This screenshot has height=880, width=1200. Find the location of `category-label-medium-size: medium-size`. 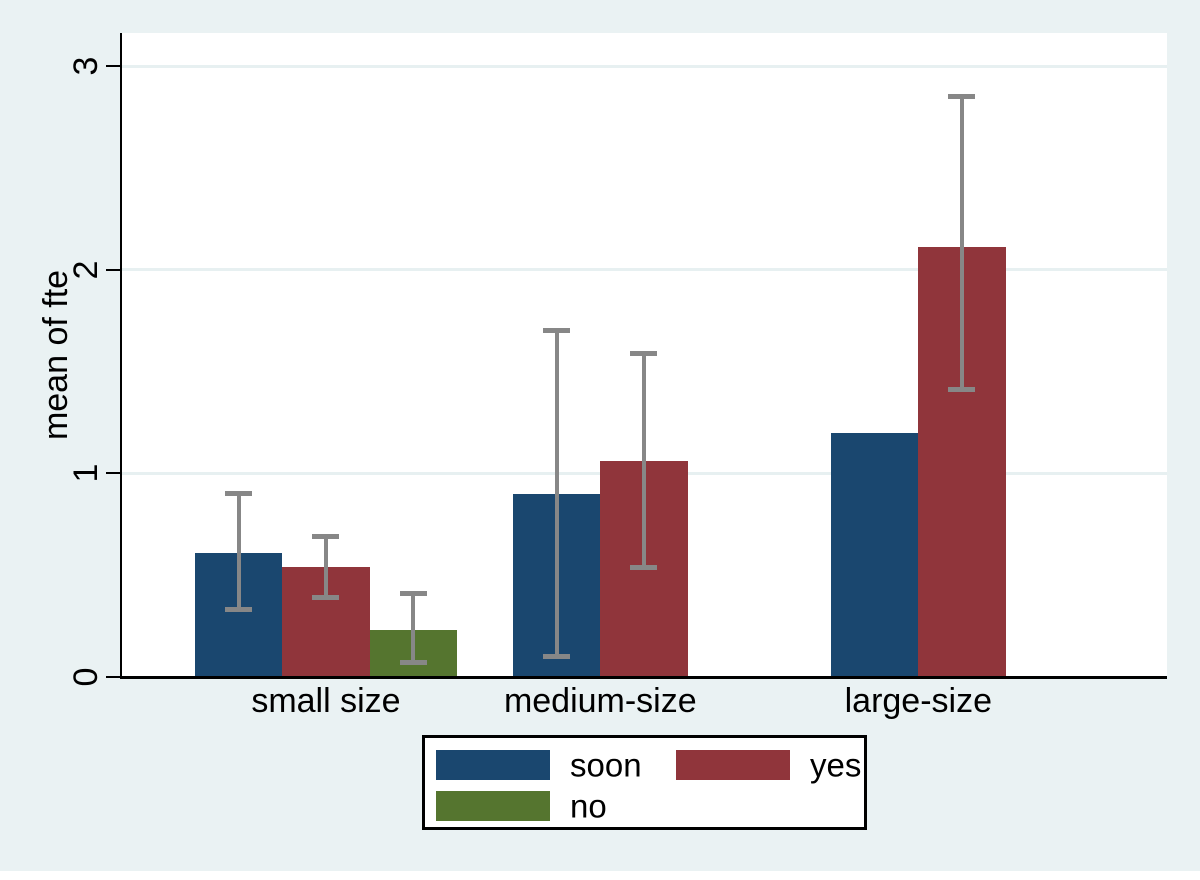

category-label-medium-size: medium-size is located at coordinates (600, 701).